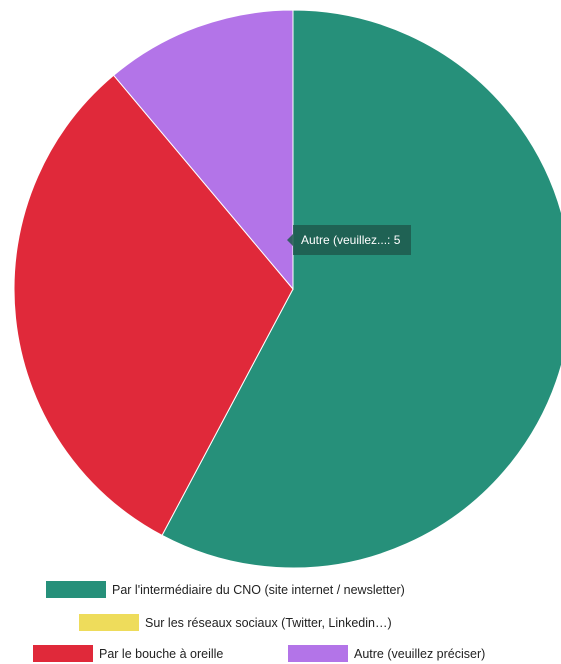 The image size is (561, 664). Describe the element at coordinates (203, 150) in the screenshot. I see `slice-autre` at that location.